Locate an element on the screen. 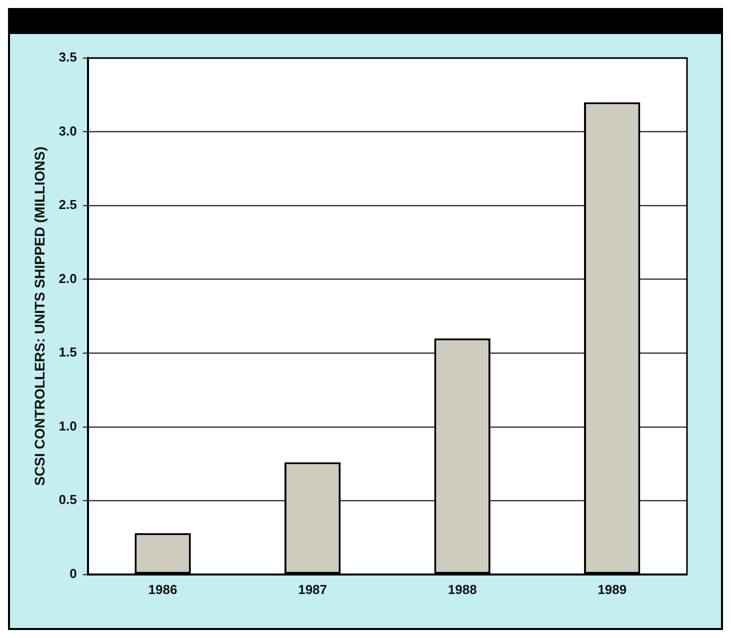 The width and height of the screenshot is (731, 638). y-tick-label: 3.5 is located at coordinates (67, 57).